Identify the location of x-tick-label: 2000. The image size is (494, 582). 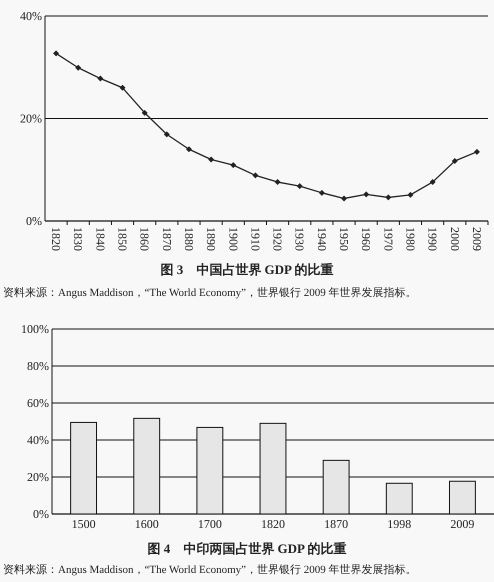
(455, 239).